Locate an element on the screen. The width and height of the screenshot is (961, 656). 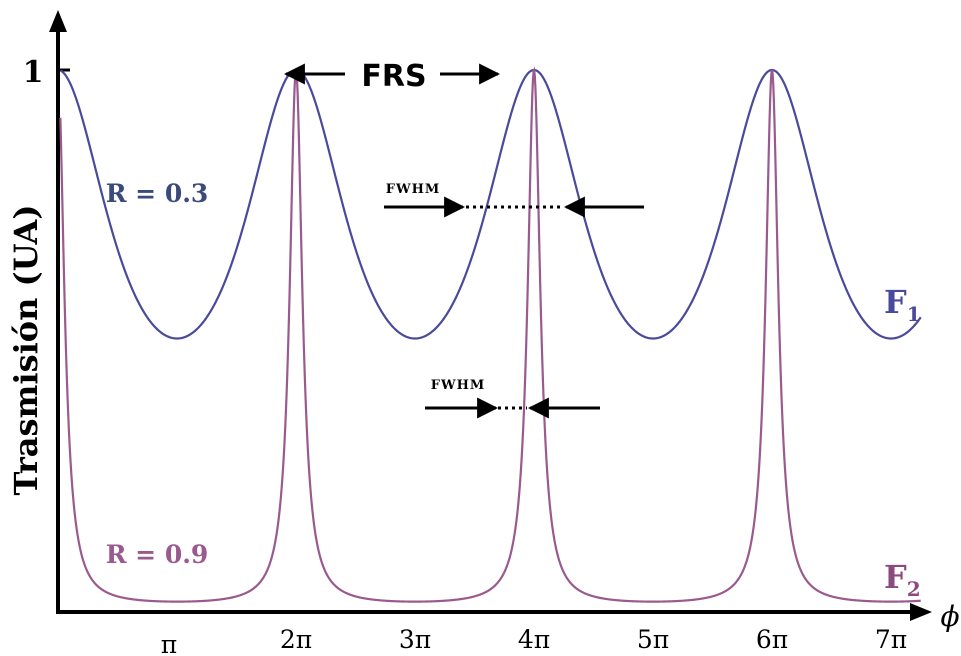
x-axis-title: ϕ is located at coordinates (949, 616).